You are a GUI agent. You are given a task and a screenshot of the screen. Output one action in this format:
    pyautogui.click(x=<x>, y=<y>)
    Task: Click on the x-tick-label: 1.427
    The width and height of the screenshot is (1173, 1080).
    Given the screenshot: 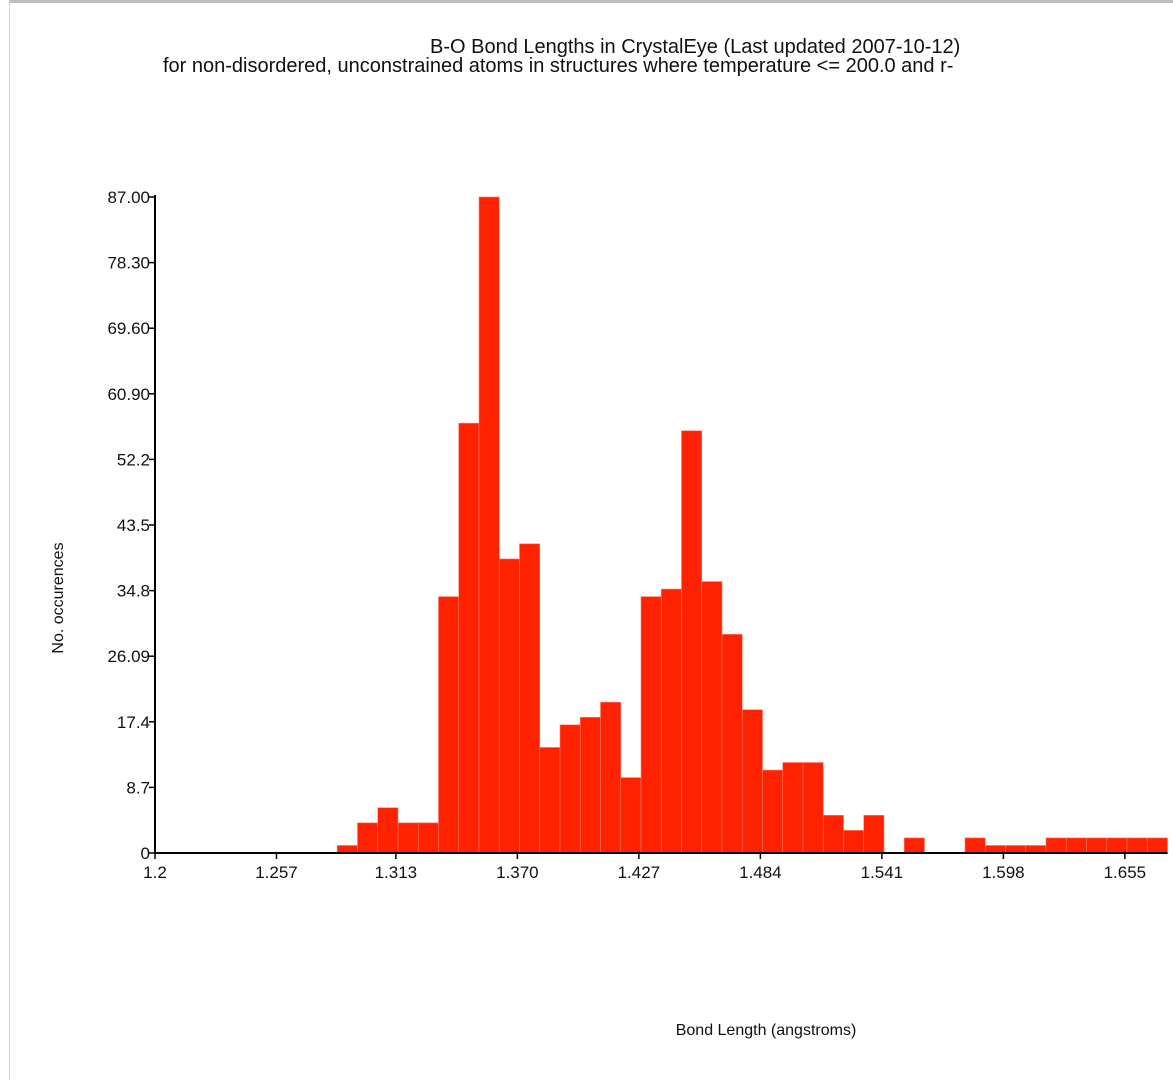 What is the action you would take?
    pyautogui.click(x=639, y=872)
    